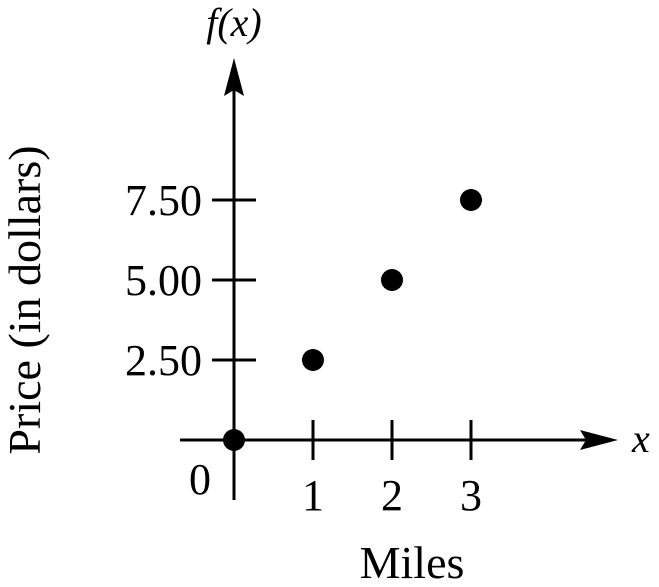  What do you see at coordinates (163, 360) in the screenshot?
I see `y-tick-label-2.50: 2.50` at bounding box center [163, 360].